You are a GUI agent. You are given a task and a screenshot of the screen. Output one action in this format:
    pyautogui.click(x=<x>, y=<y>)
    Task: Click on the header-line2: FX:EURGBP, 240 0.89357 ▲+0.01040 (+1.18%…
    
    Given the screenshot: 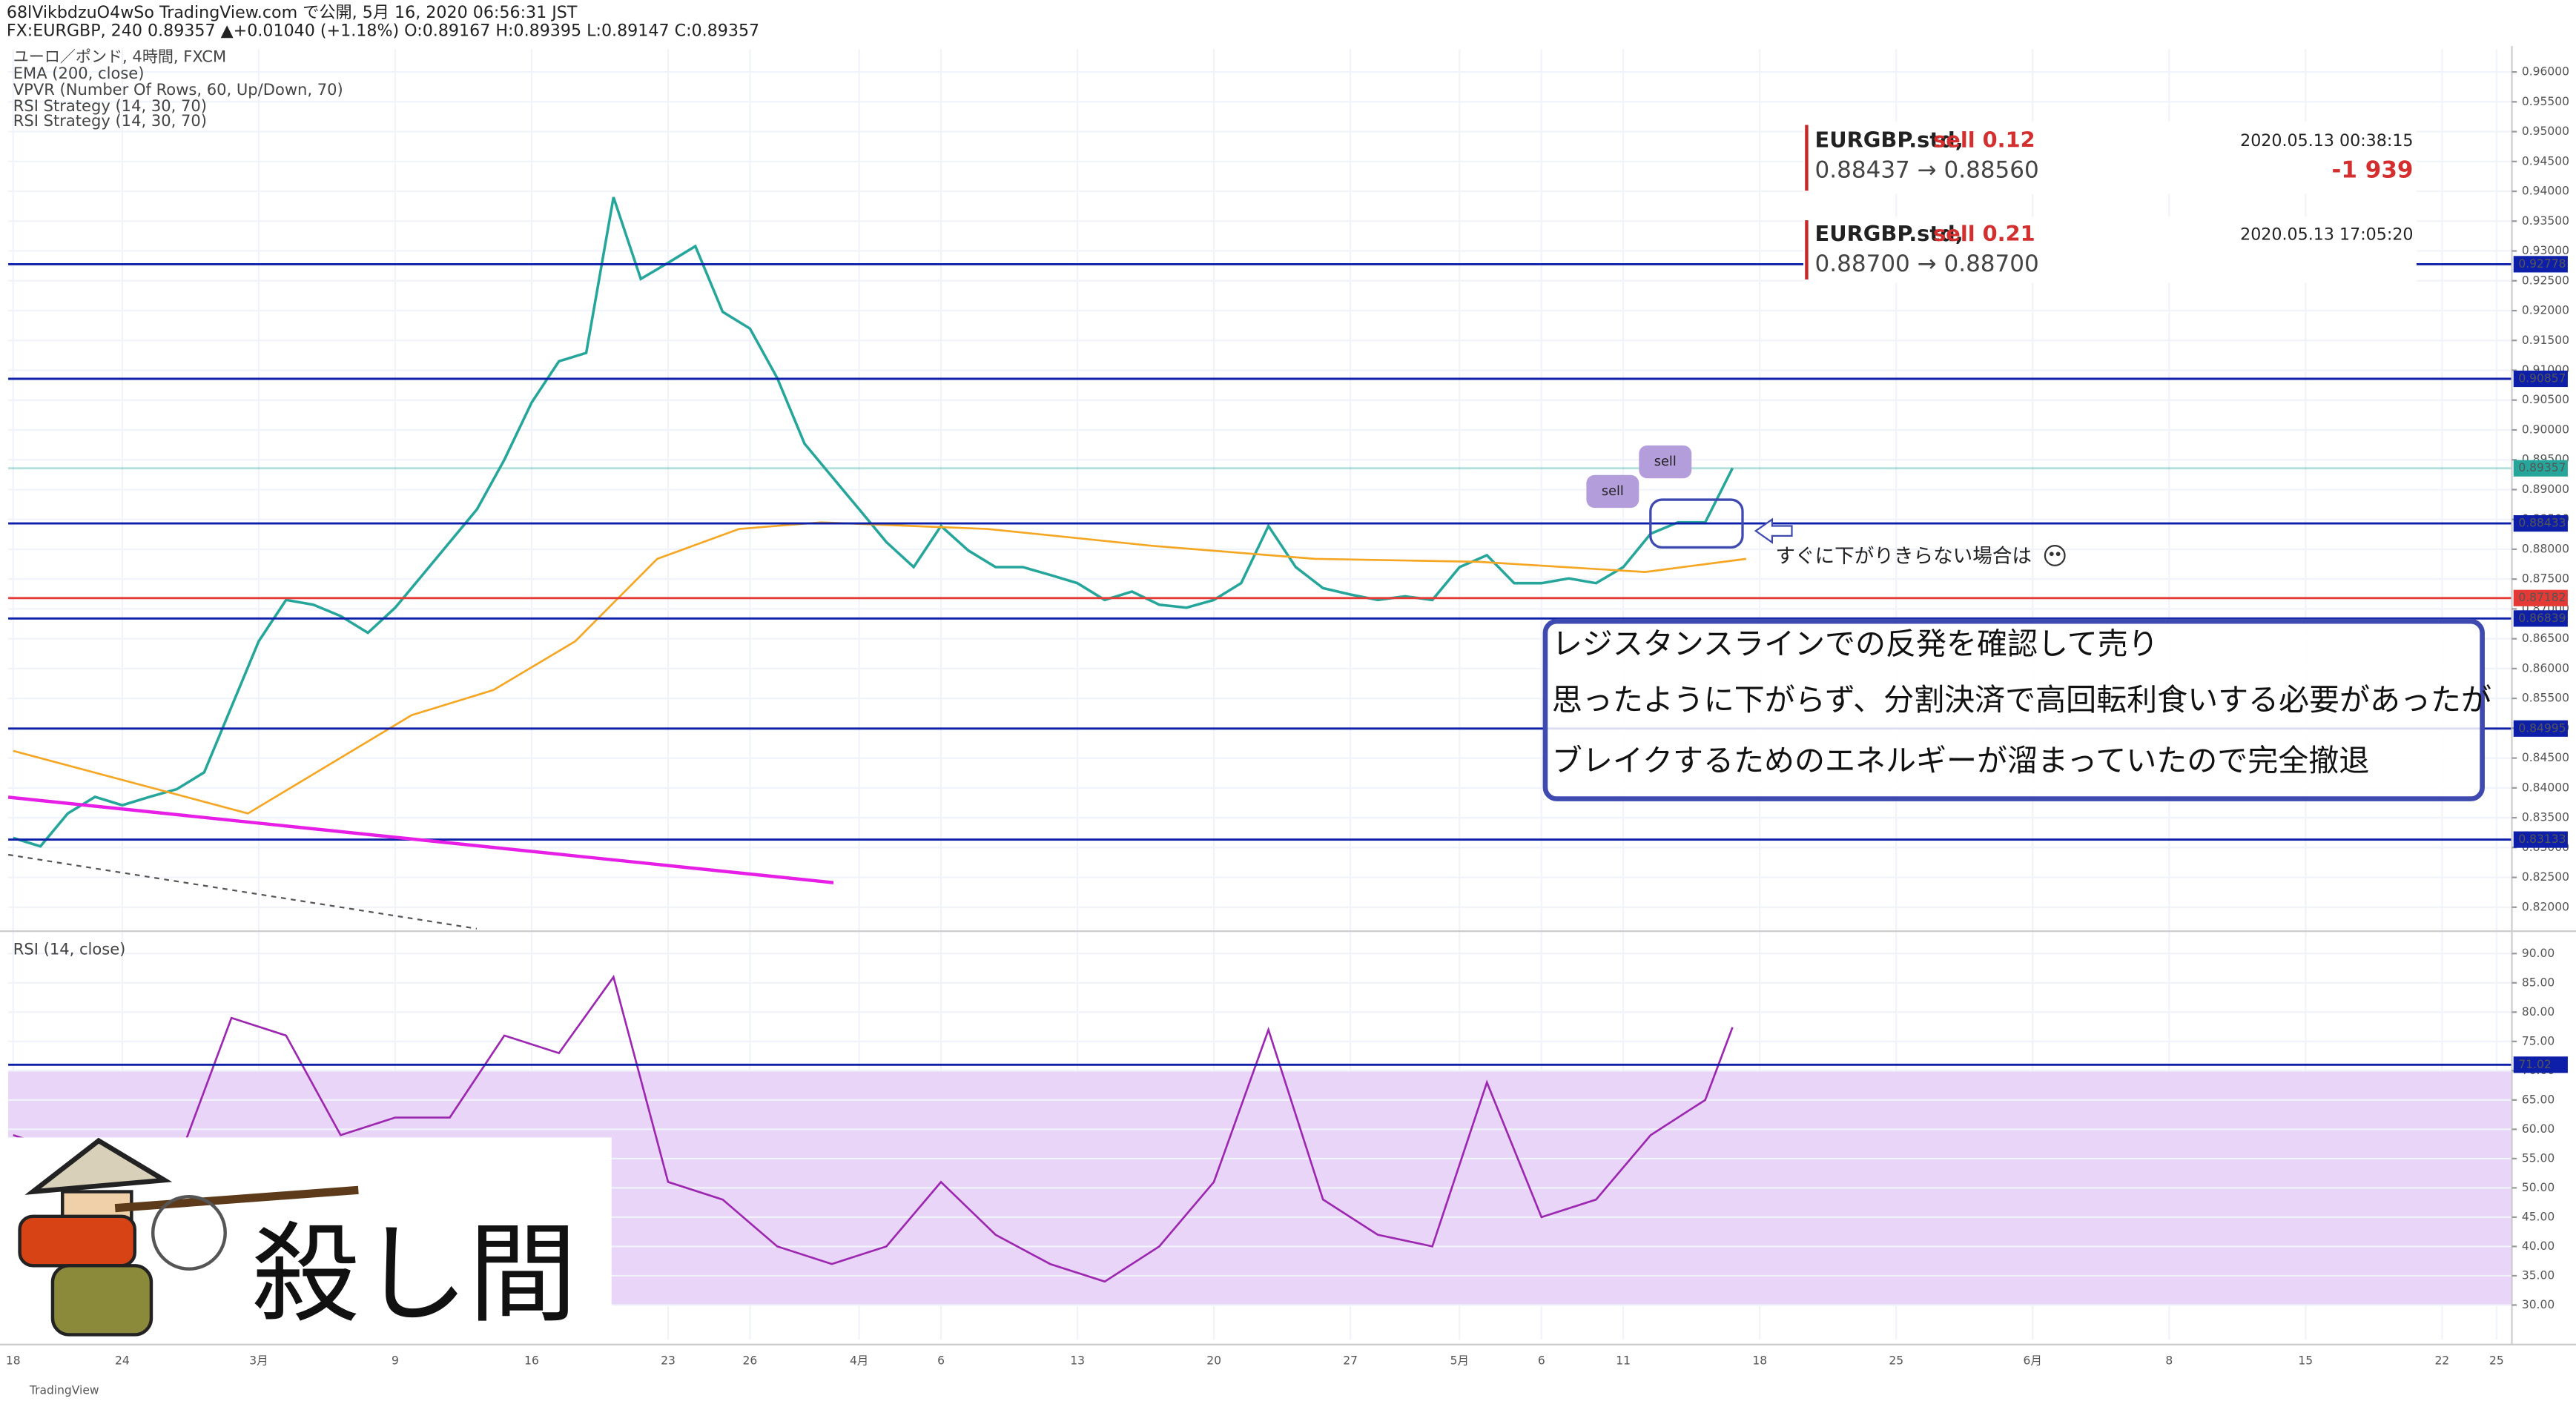 What is the action you would take?
    pyautogui.click(x=383, y=31)
    